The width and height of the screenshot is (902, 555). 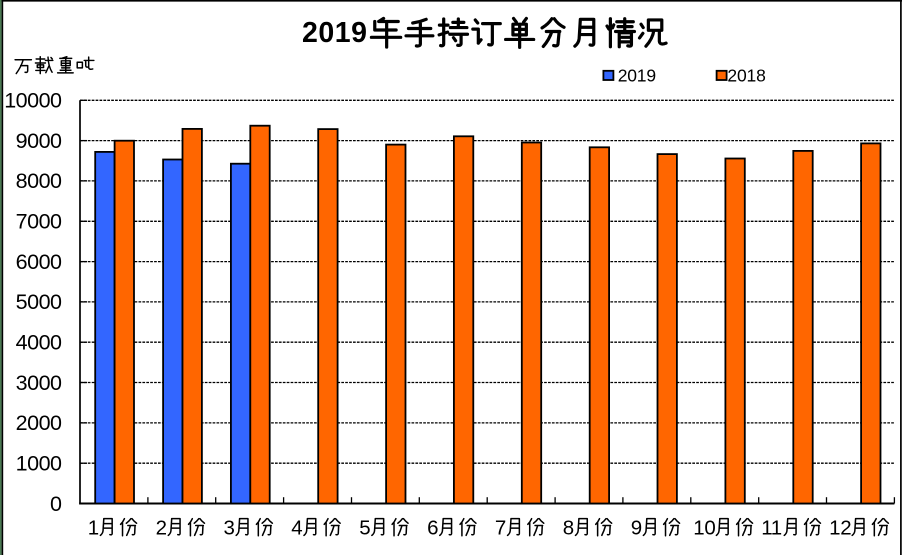 I want to click on svg-text: 4000, so click(x=39, y=343).